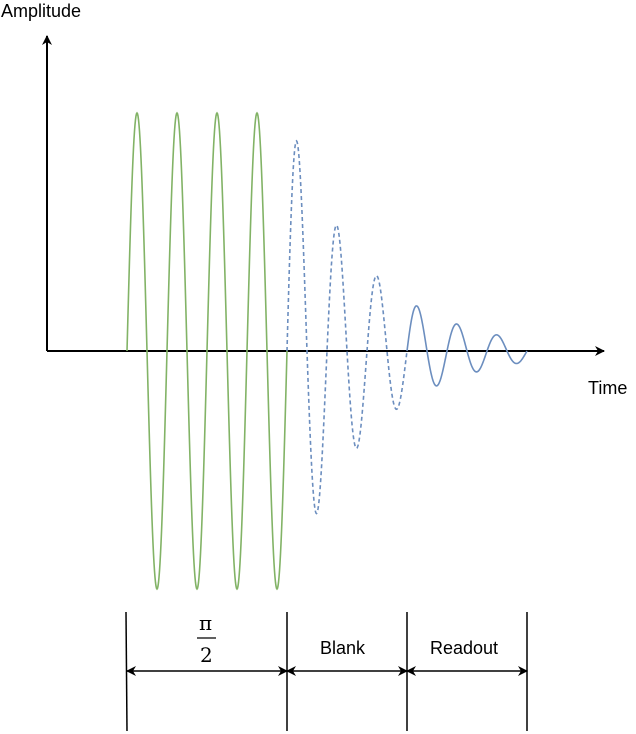  Describe the element at coordinates (464, 648) in the screenshot. I see `readout-label: Readout` at that location.